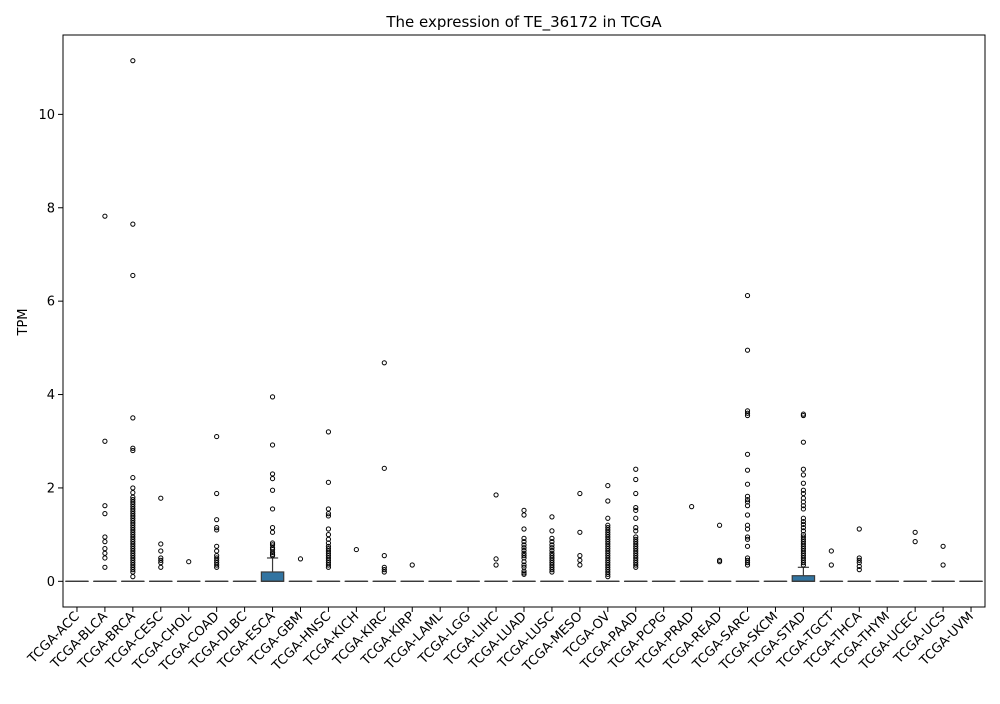 The height and width of the screenshot is (704, 1000). What do you see at coordinates (51, 208) in the screenshot?
I see `y-tick-label: 8` at bounding box center [51, 208].